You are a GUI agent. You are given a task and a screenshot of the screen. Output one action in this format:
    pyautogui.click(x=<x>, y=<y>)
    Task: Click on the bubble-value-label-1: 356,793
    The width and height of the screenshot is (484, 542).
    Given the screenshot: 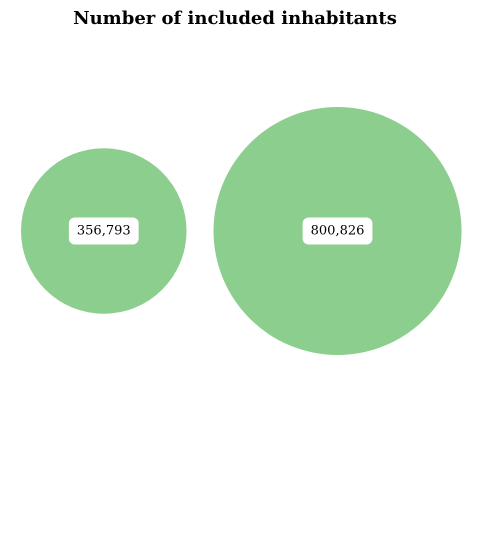 What is the action you would take?
    pyautogui.click(x=104, y=231)
    